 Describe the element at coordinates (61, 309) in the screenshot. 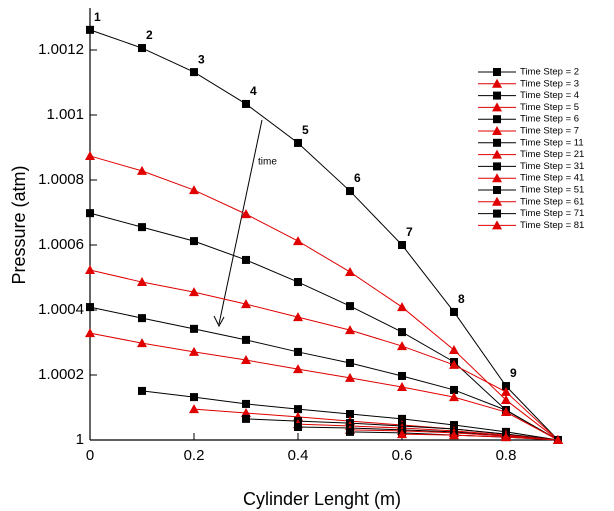

I see `y-tick-label: 1.0004` at that location.